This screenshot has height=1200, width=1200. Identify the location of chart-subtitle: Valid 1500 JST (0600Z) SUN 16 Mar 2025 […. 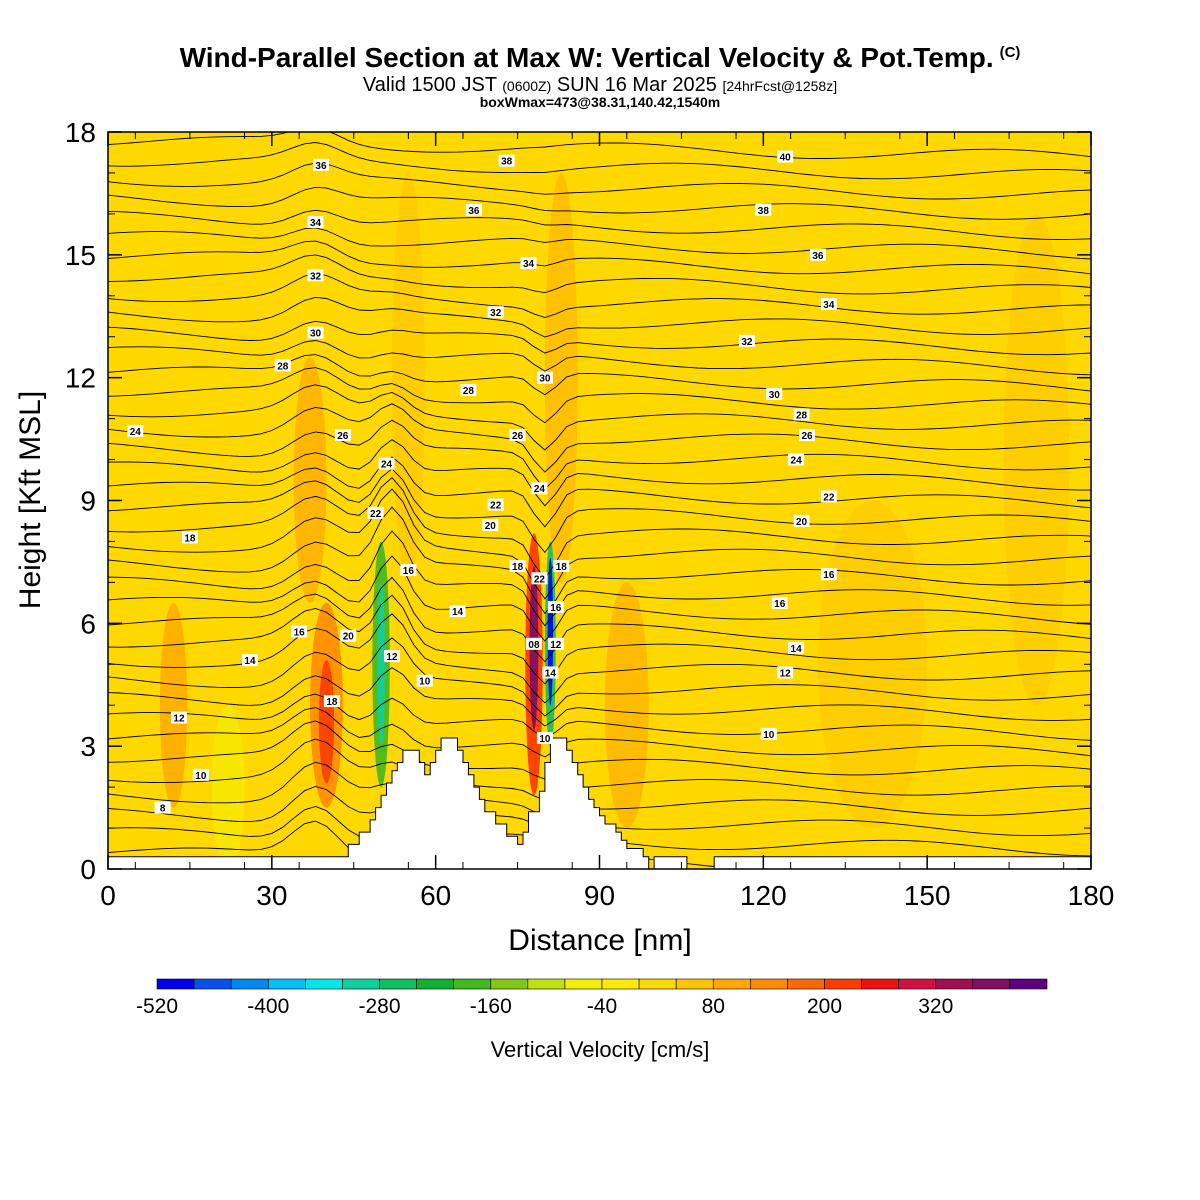
(600, 85).